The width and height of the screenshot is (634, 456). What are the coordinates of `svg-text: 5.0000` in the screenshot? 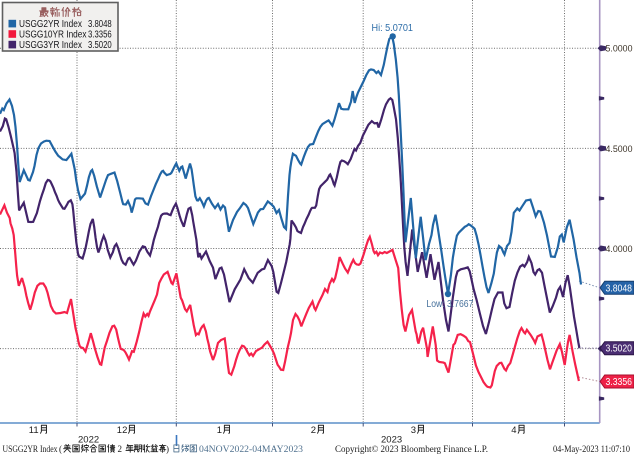 It's located at (619, 49).